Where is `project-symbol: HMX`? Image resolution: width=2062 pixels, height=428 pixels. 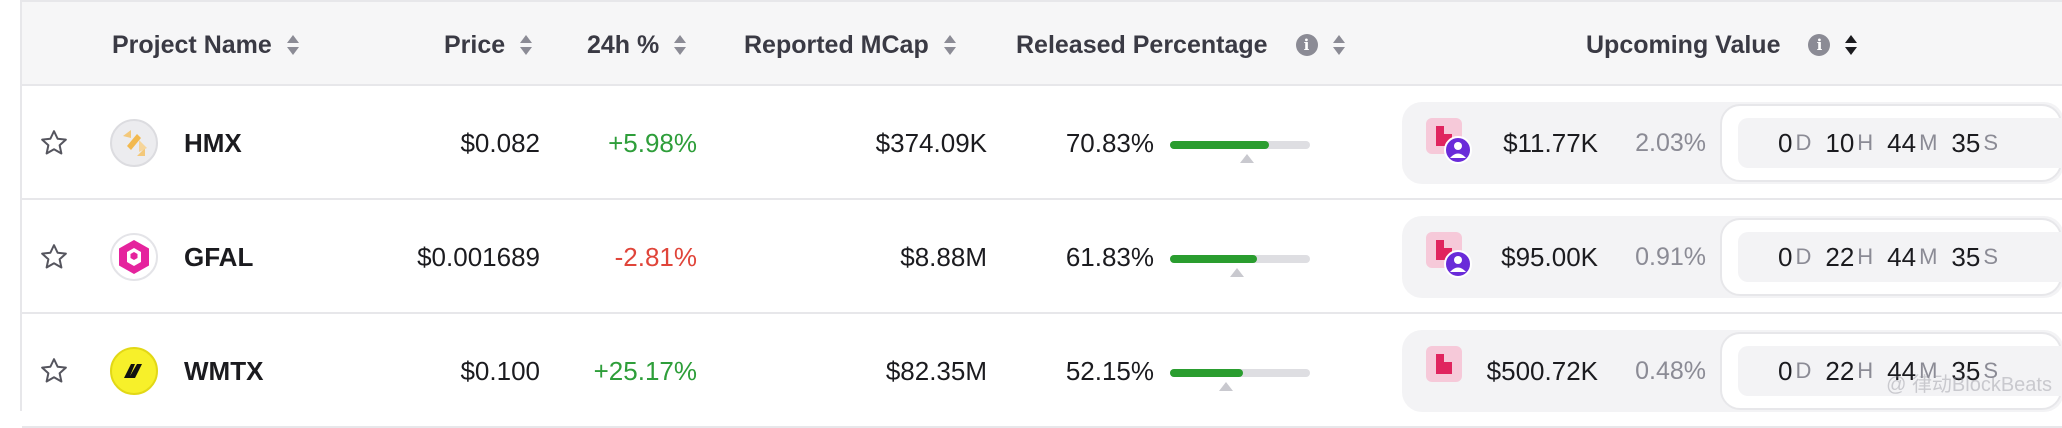
project-symbol: HMX is located at coordinates (213, 142).